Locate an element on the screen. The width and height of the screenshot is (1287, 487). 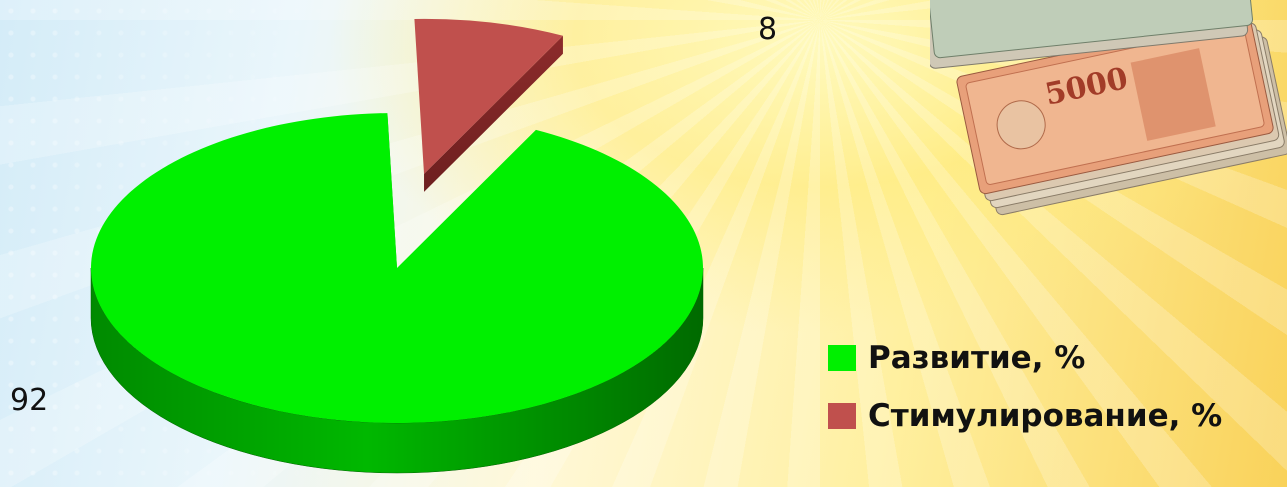
legend-label-stimulirovanie: Стимулирование, % is located at coordinates (1045, 416).